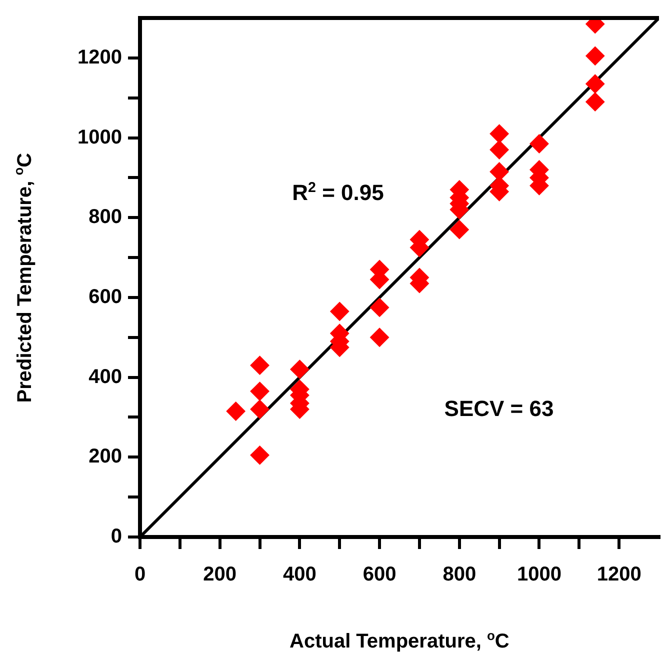 Image resolution: width=669 pixels, height=665 pixels. What do you see at coordinates (100, 57) in the screenshot?
I see `y-tick-label: 1200` at bounding box center [100, 57].